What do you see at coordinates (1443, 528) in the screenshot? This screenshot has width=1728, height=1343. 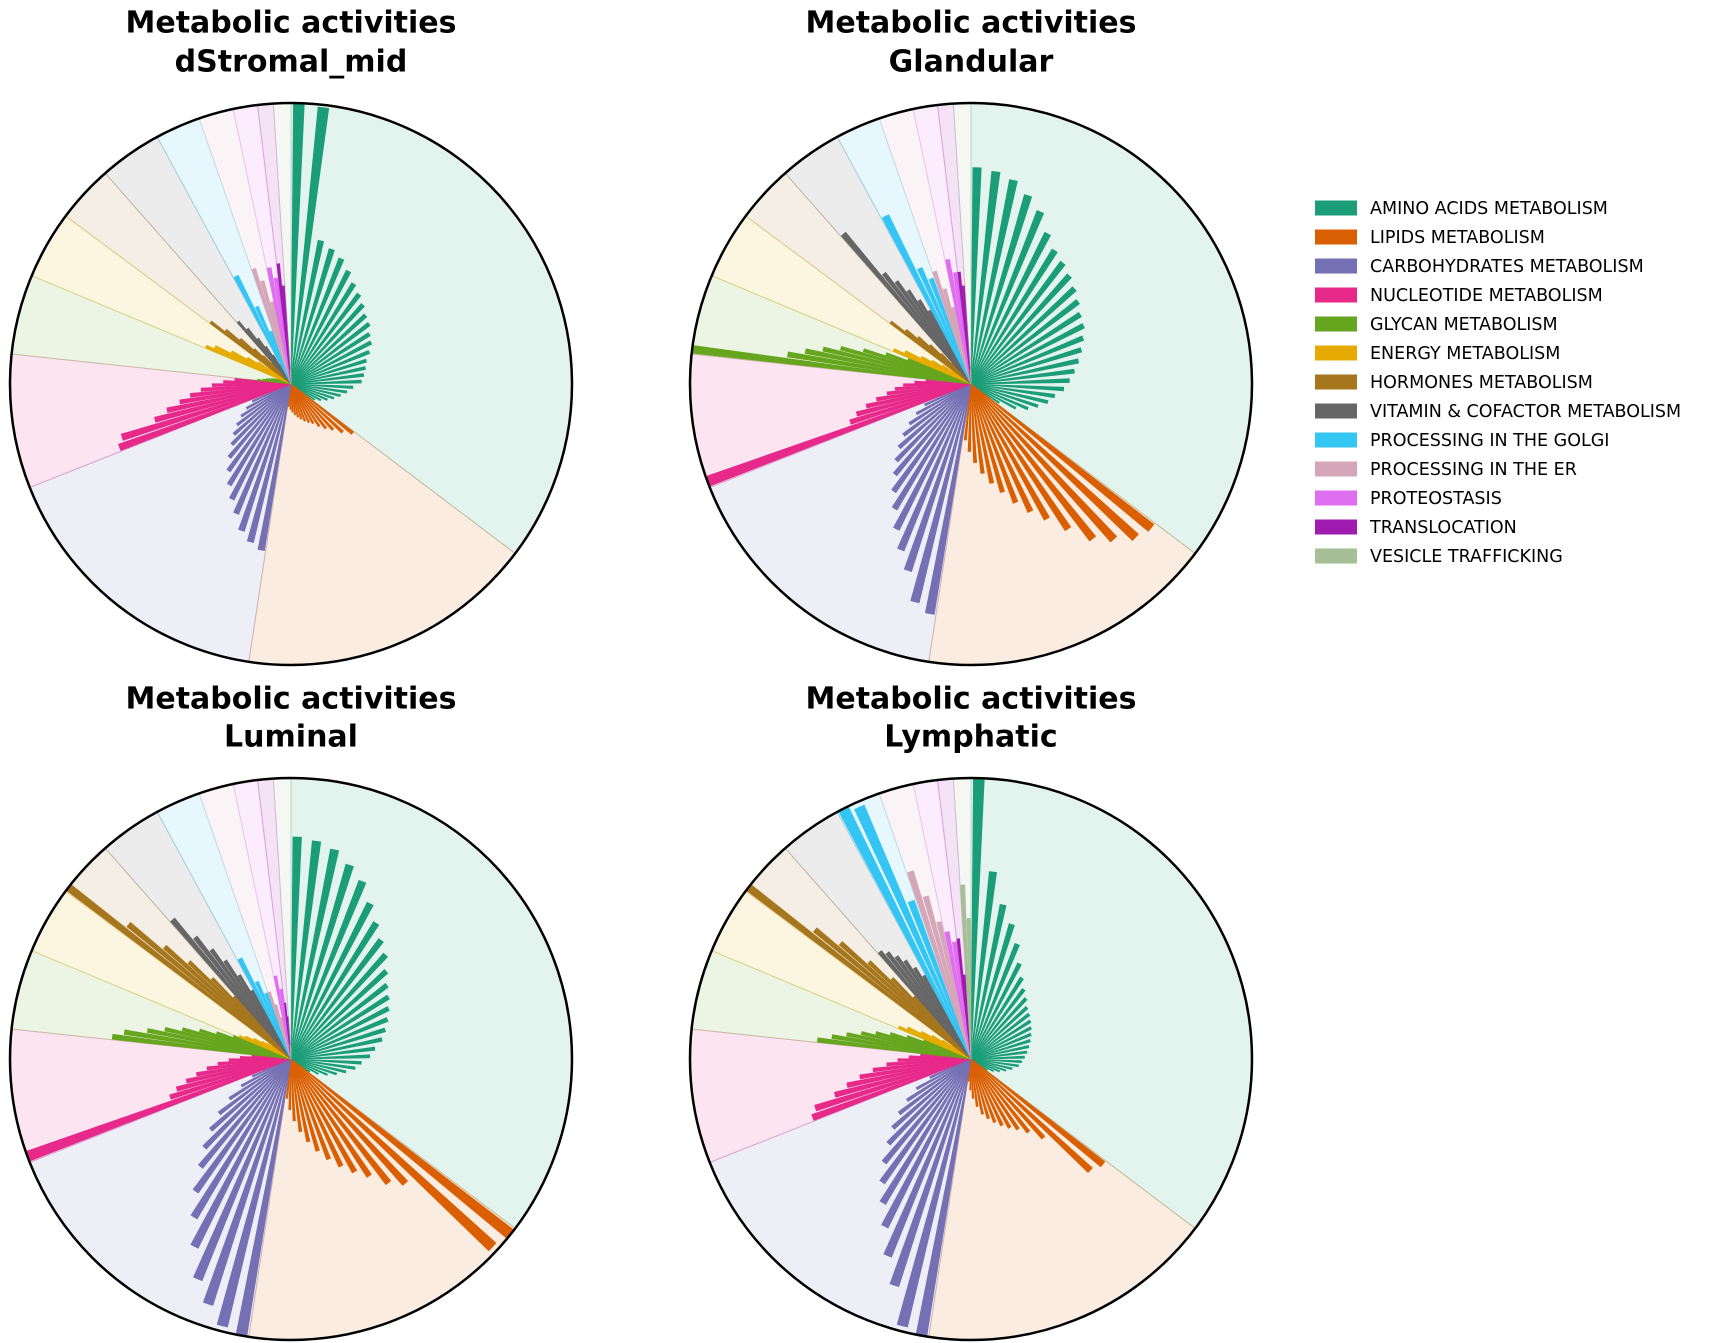 I see `legend-label: TRANSLOCATION` at bounding box center [1443, 528].